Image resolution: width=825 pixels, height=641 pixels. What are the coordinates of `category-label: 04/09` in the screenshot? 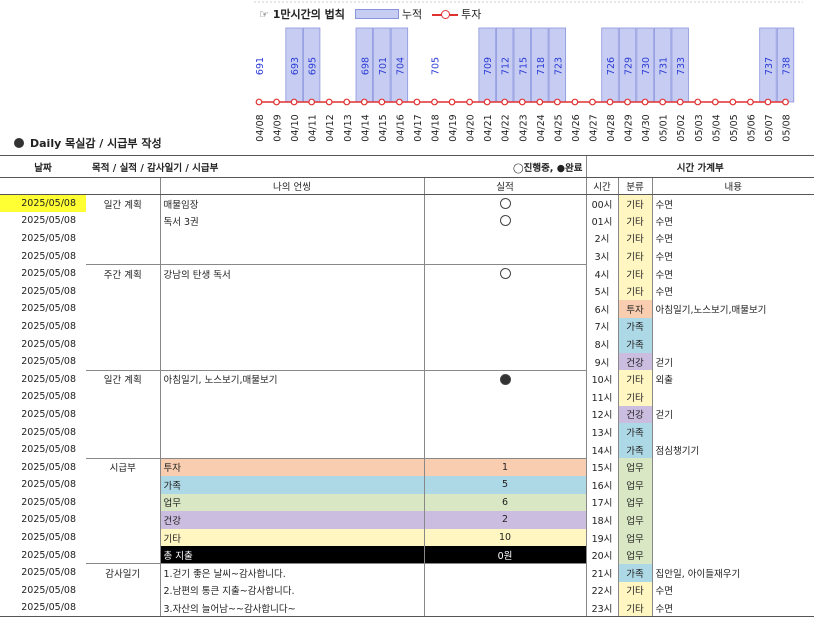 It's located at (278, 127).